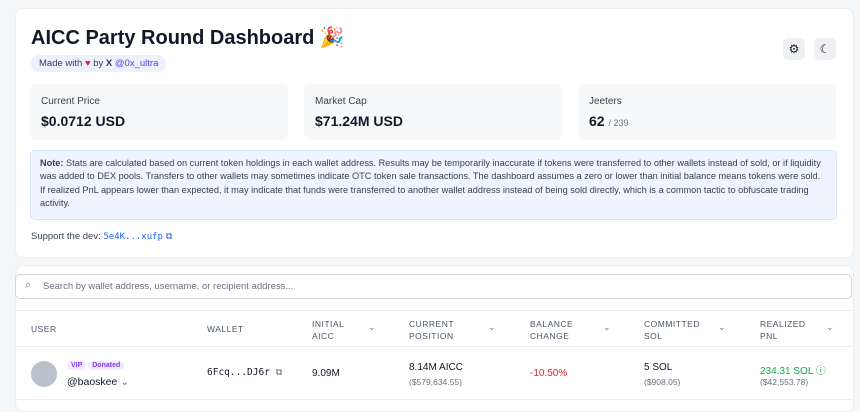 The image size is (860, 412). Describe the element at coordinates (188, 38) in the screenshot. I see `title: AICC Party Round Dashboard 🎉` at that location.